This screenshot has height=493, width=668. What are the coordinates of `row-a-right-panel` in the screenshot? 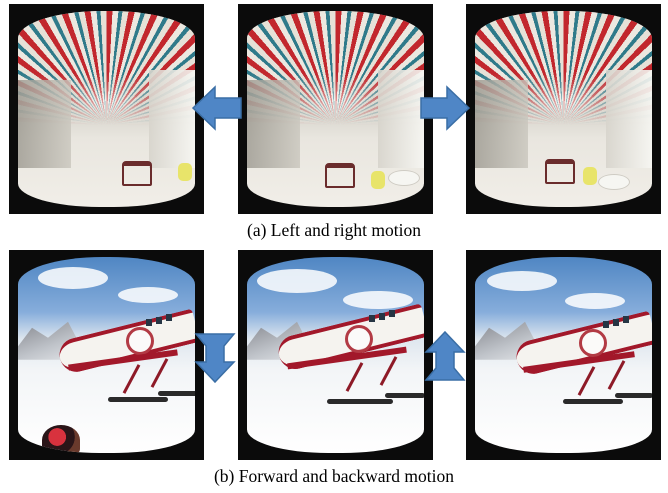 It's located at (563, 109).